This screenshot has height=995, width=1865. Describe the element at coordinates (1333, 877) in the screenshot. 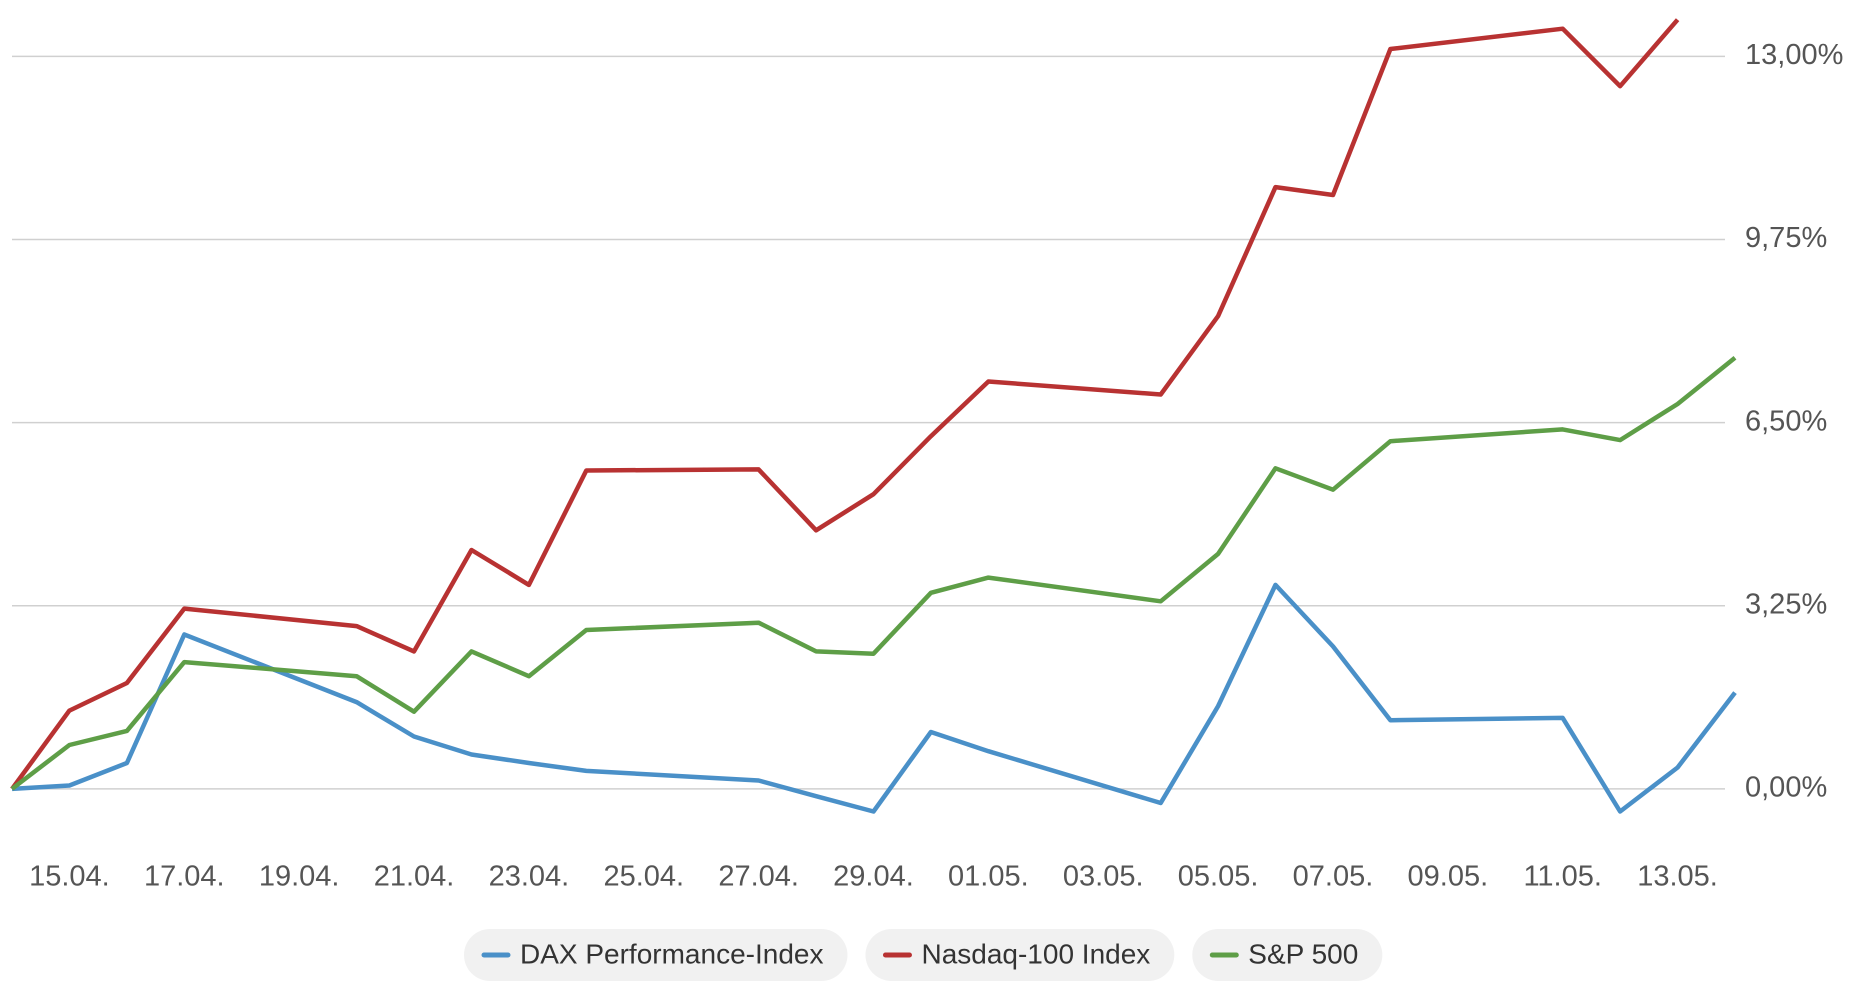

I see `x-tick-label: 07.05.` at that location.